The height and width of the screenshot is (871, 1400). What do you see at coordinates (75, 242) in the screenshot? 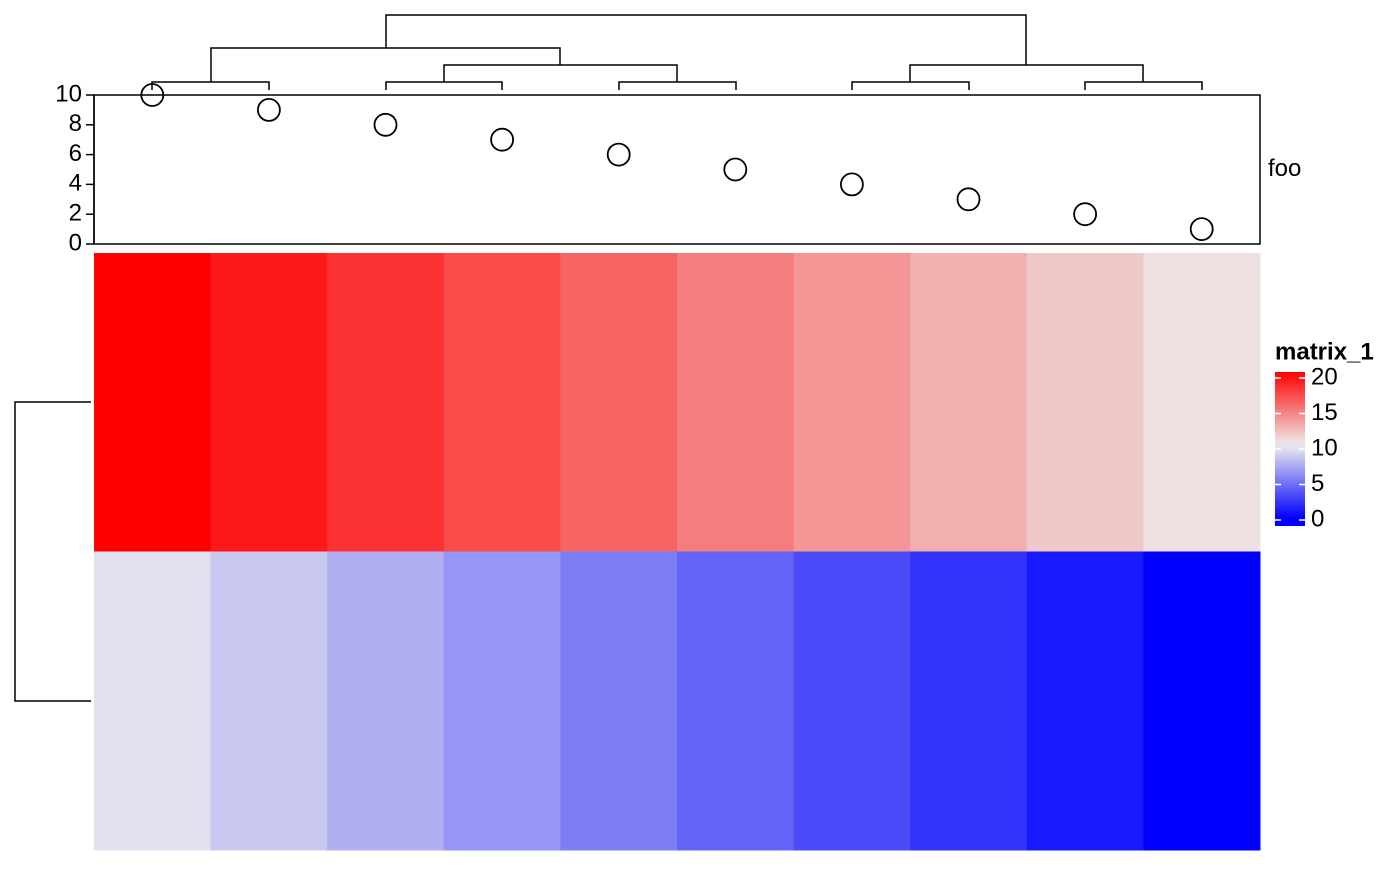
I see `y-tick-label: 0` at bounding box center [75, 242].